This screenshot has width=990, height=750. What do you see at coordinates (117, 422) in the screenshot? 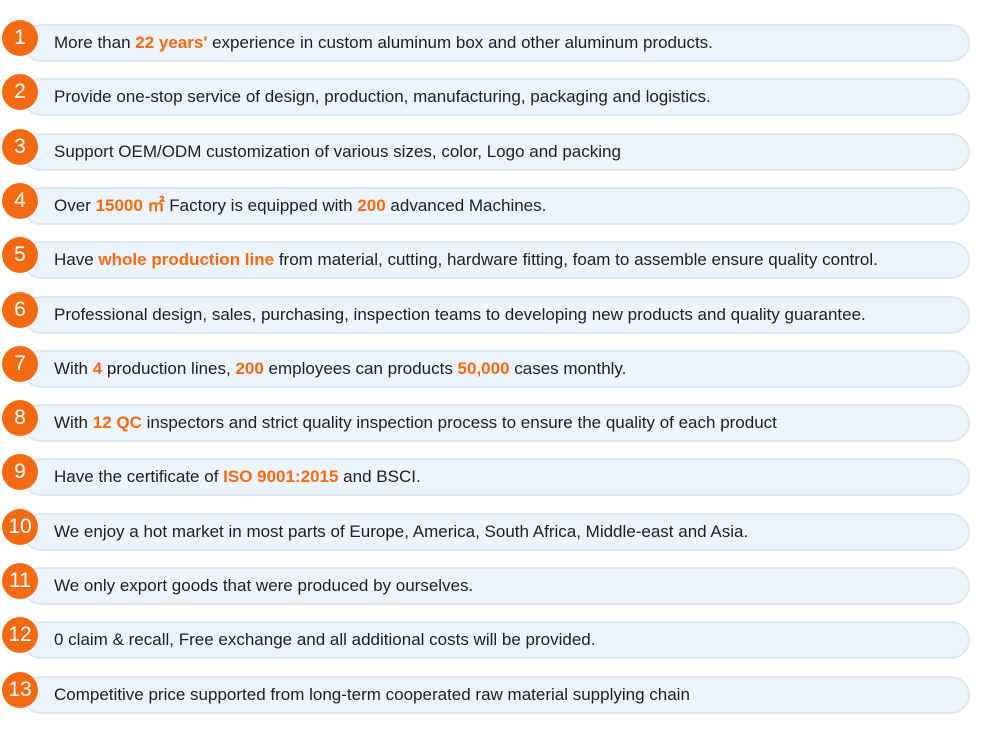
I see `highlight-text: 12 QC` at bounding box center [117, 422].